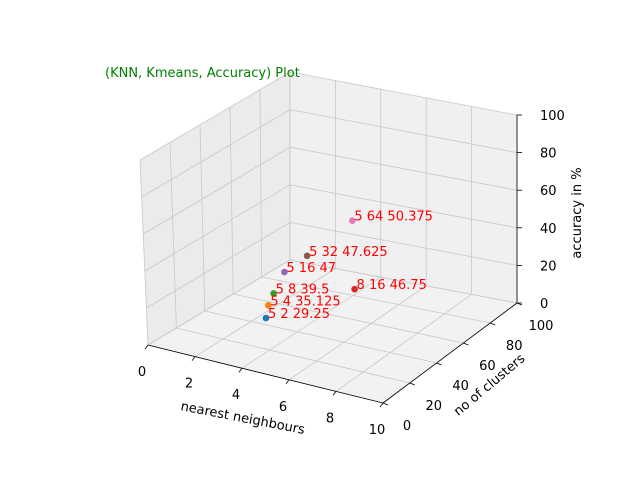 The image size is (640, 480). Describe the element at coordinates (377, 430) in the screenshot. I see `x-tick-label: 10` at that location.